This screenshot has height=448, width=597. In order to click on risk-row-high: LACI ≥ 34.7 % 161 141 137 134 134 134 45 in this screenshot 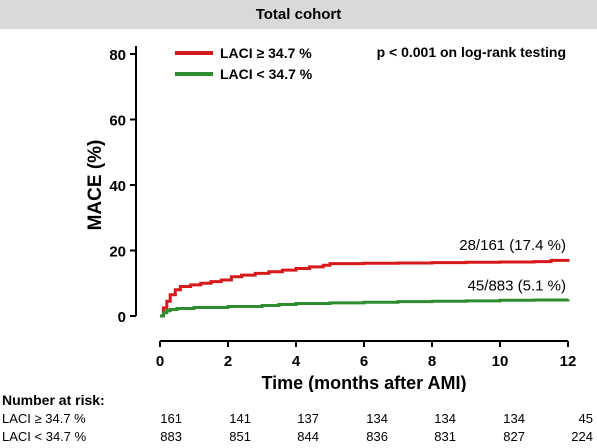, I will do `click(298, 420)`.